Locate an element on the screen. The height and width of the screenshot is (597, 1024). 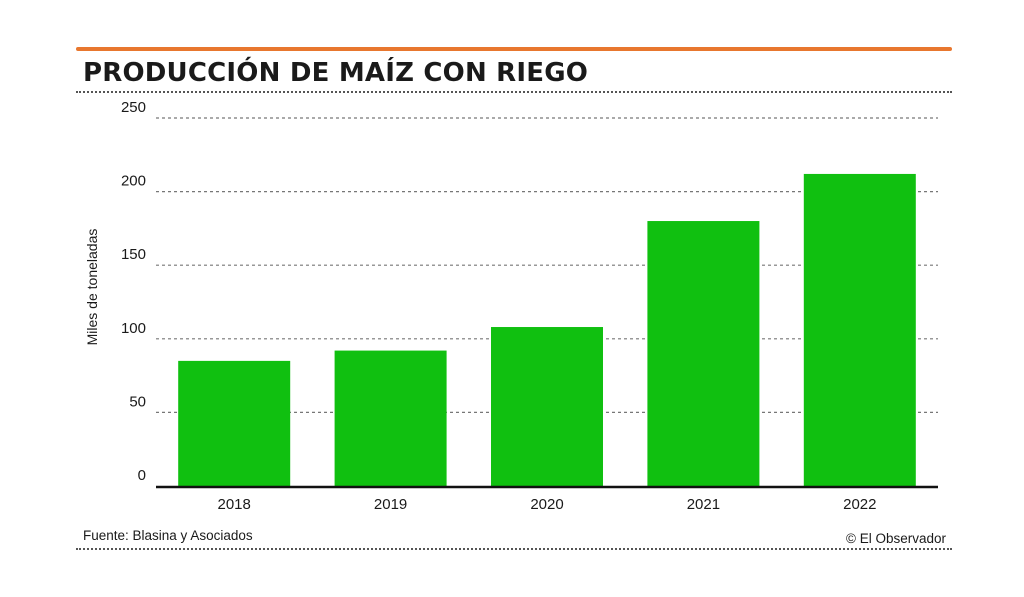
x-tick-label: 2021 is located at coordinates (703, 504).